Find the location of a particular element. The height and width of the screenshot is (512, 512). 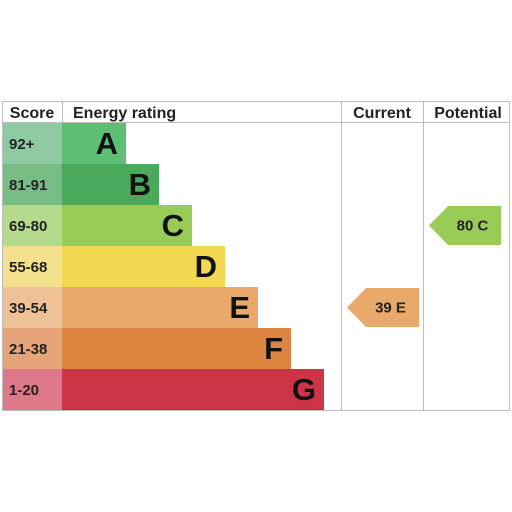

score-cell-c is located at coordinates (32, 225).